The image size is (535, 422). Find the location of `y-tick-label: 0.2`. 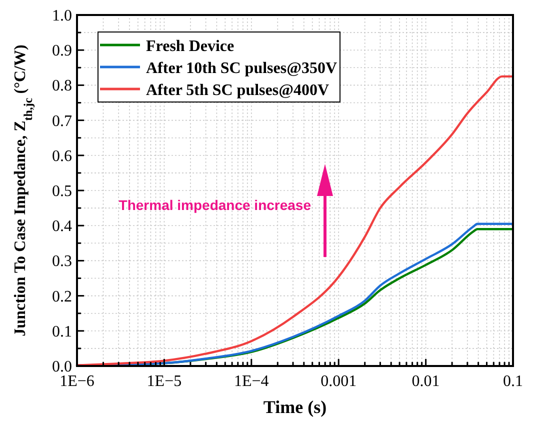

y-tick-label: 0.2 is located at coordinates (62, 297).